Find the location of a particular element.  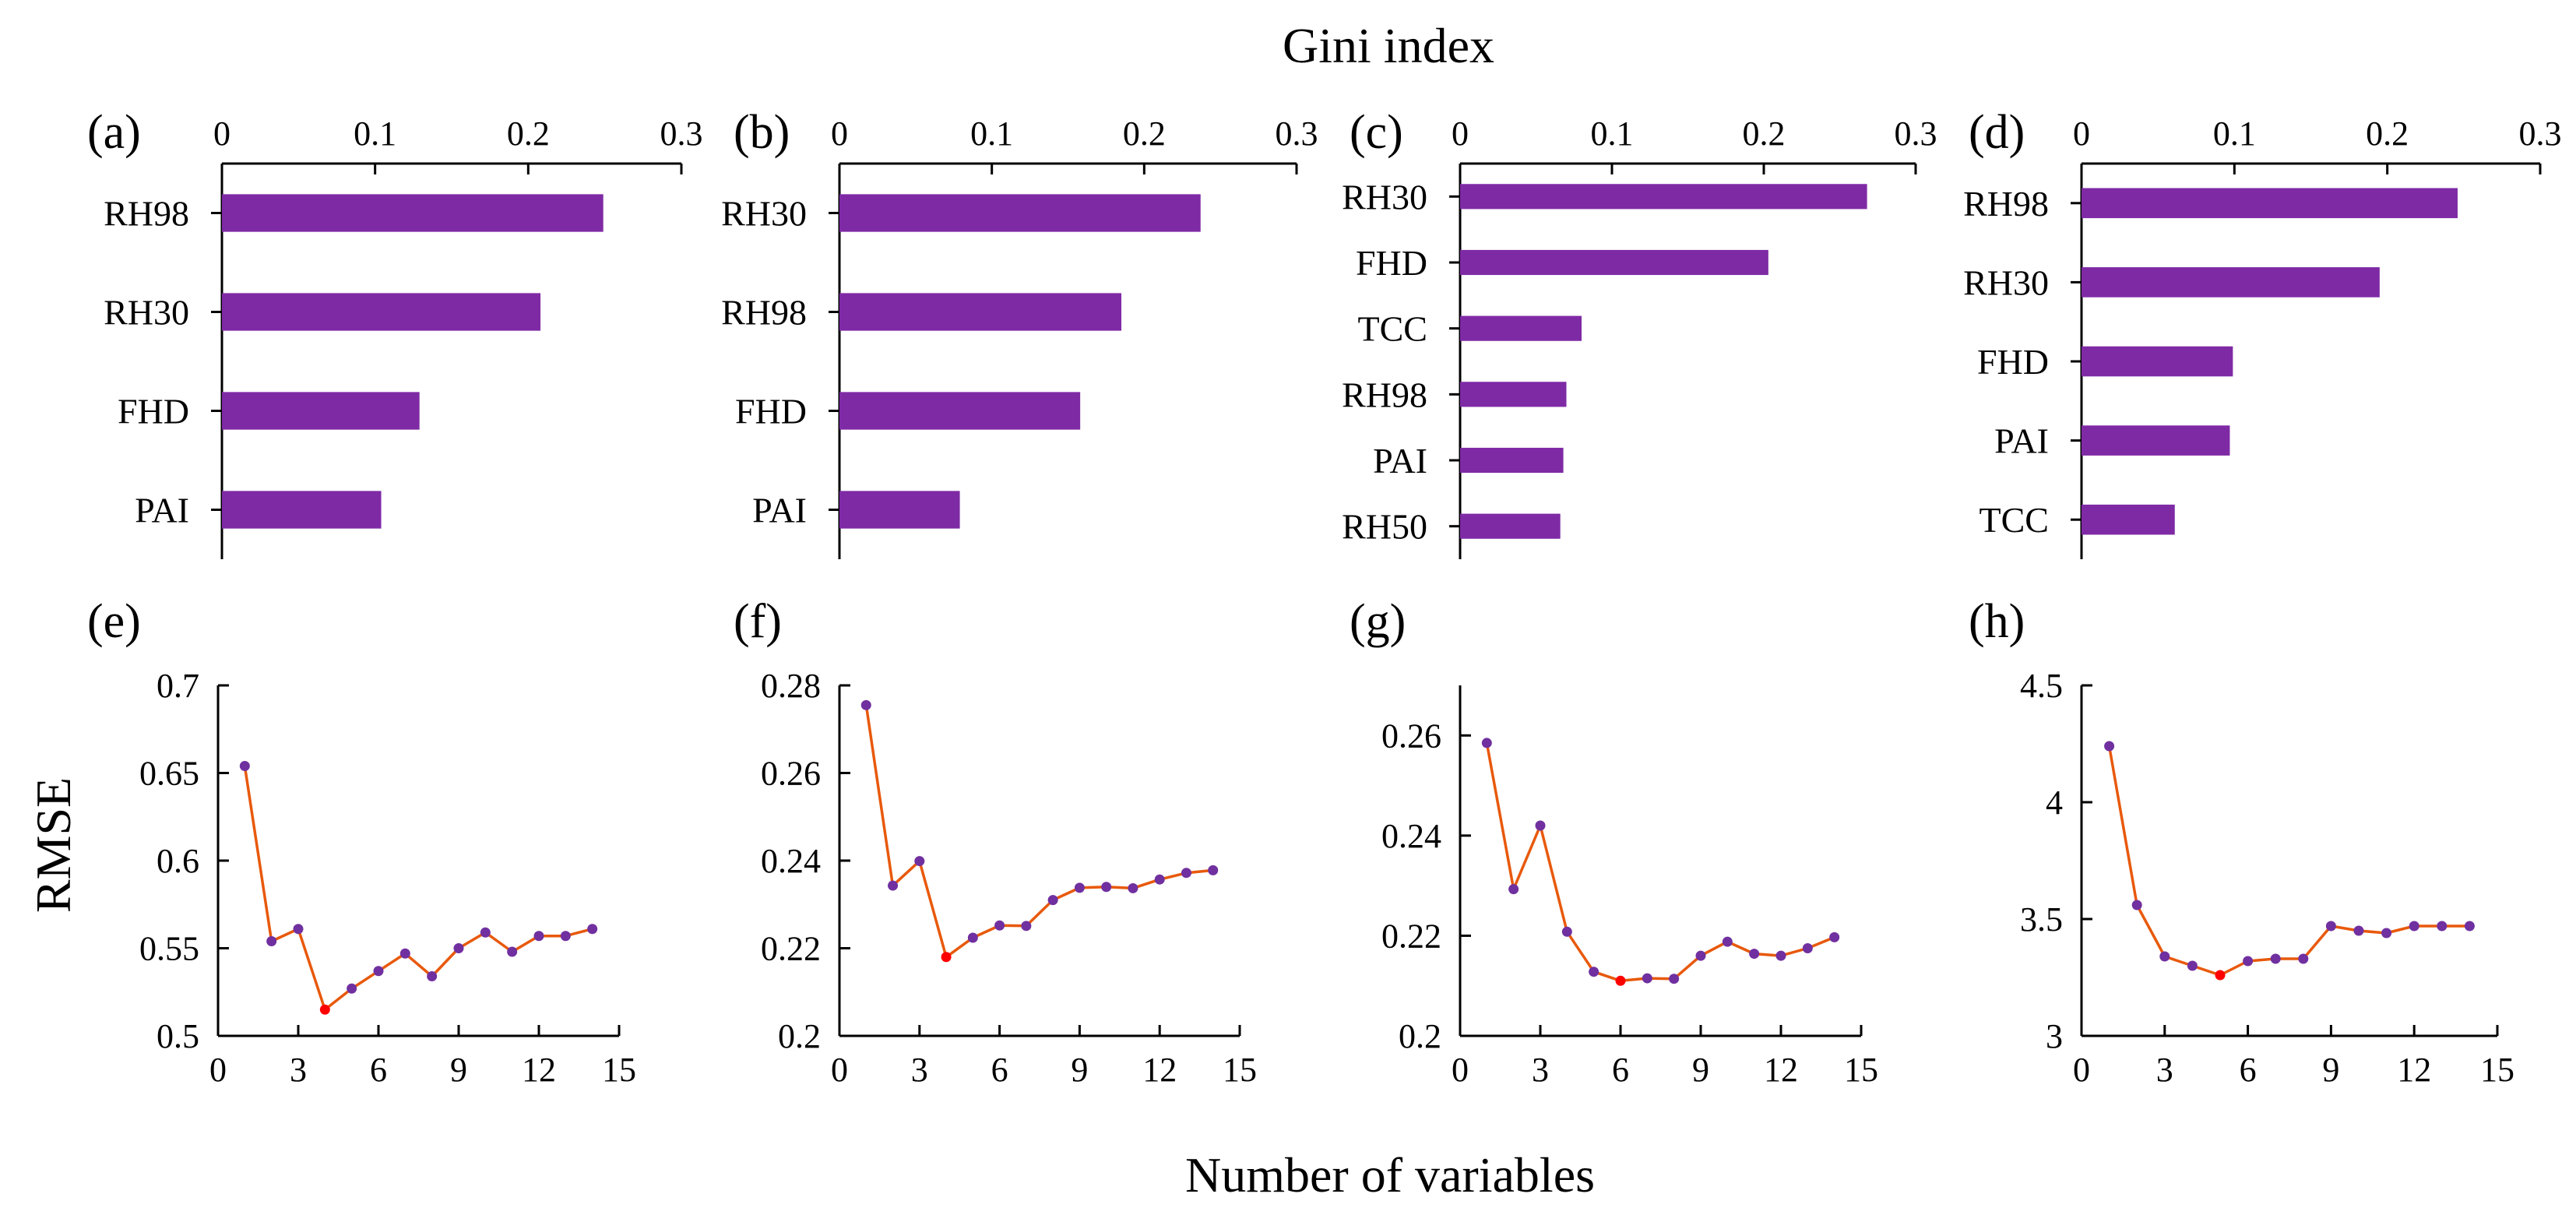

panel-label: (f) is located at coordinates (758, 621).